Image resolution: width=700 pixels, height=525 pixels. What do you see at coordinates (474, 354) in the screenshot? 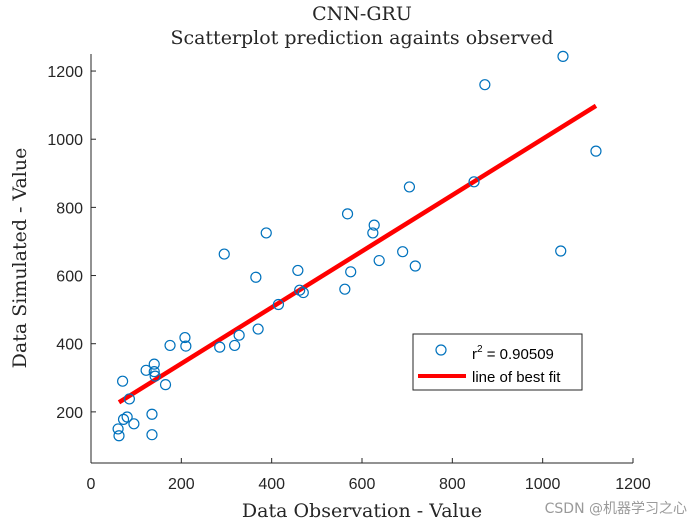
I see `legend-label-points-main: r` at bounding box center [474, 354].